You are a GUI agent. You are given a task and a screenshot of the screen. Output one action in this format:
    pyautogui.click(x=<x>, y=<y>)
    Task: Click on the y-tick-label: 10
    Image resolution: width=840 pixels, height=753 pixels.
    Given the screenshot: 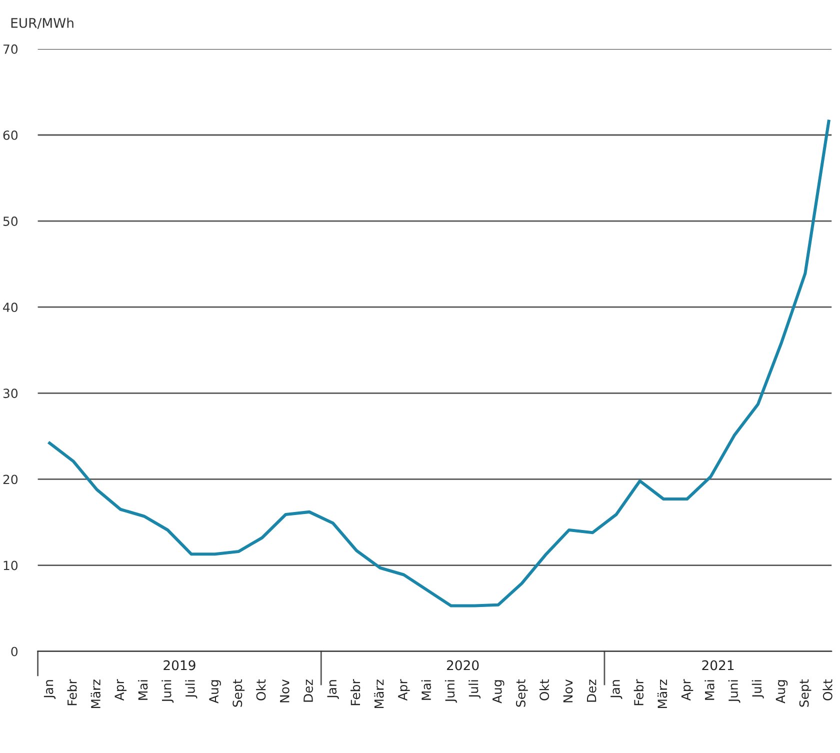 What is the action you would take?
    pyautogui.click(x=11, y=565)
    